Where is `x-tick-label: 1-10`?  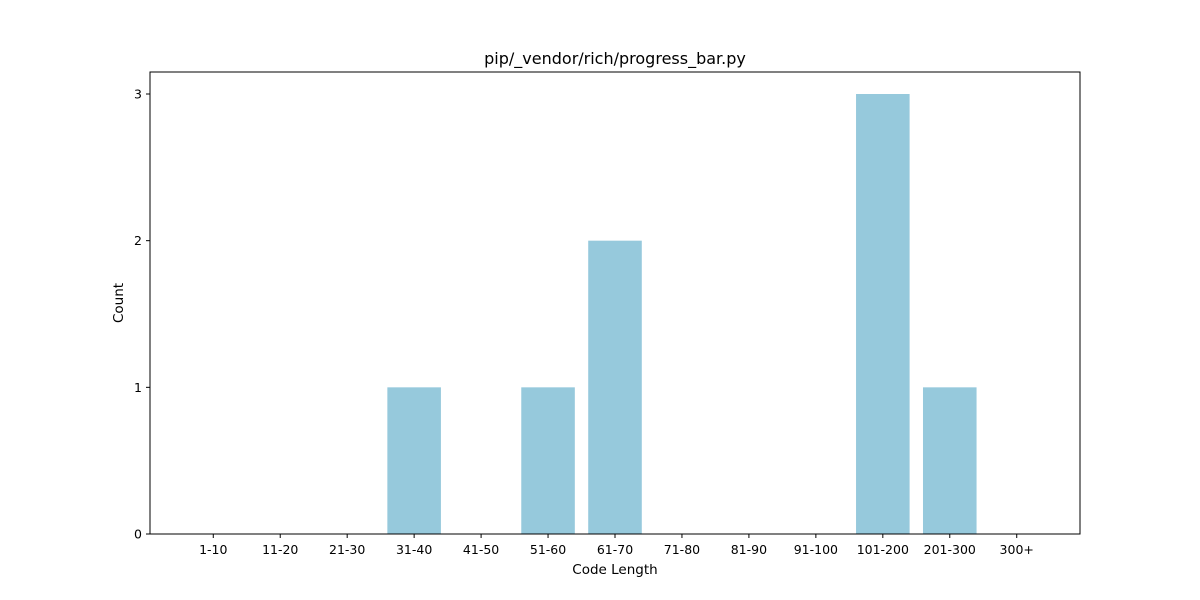 x-tick-label: 1-10 is located at coordinates (213, 549).